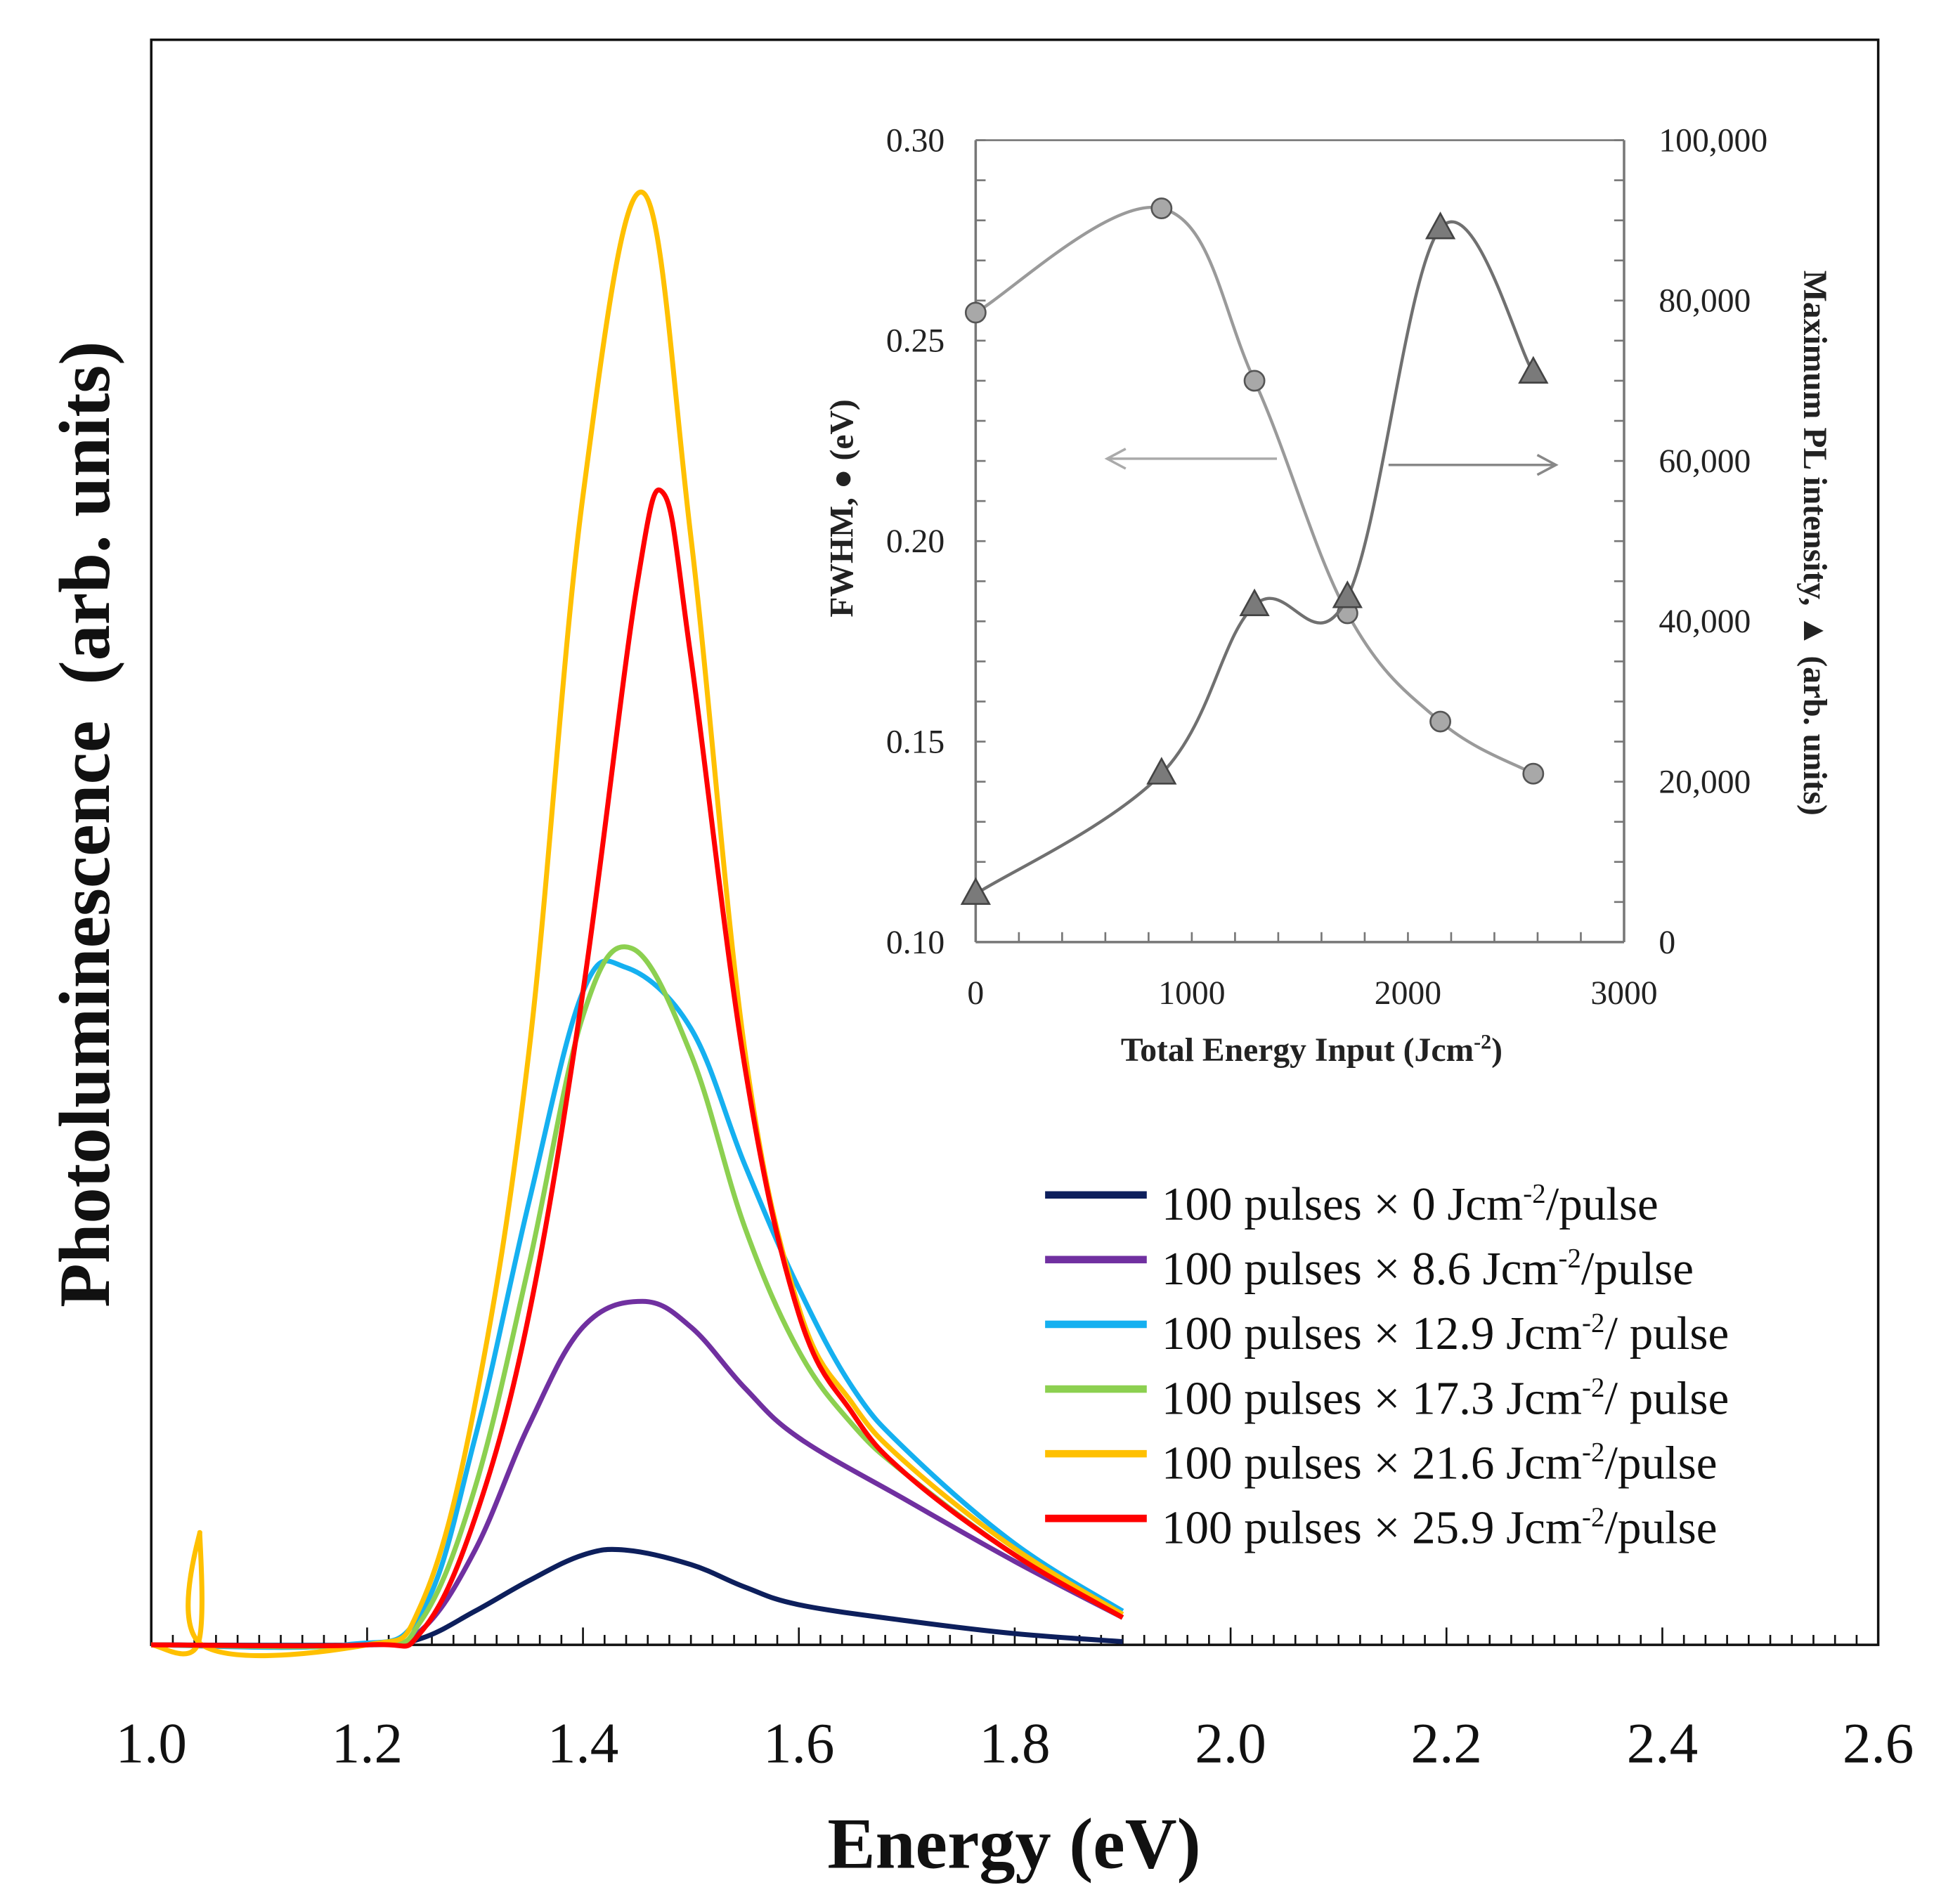 This screenshot has height=1904, width=1934. I want to click on inset-right-tick-label: 40,000, so click(1705, 622).